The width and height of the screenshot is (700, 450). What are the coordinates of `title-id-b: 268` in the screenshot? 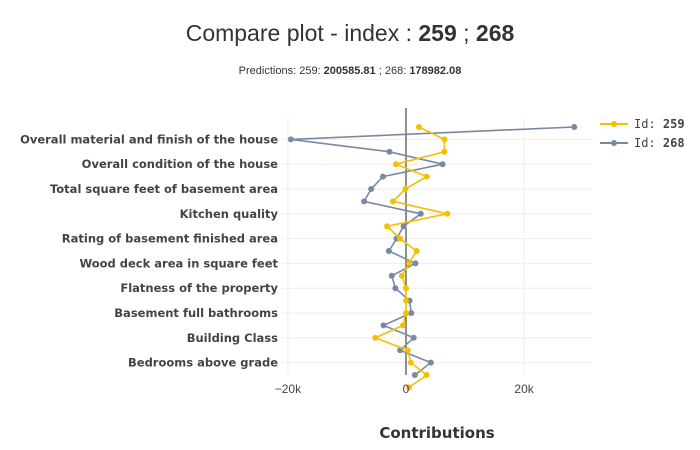 It's located at (495, 33).